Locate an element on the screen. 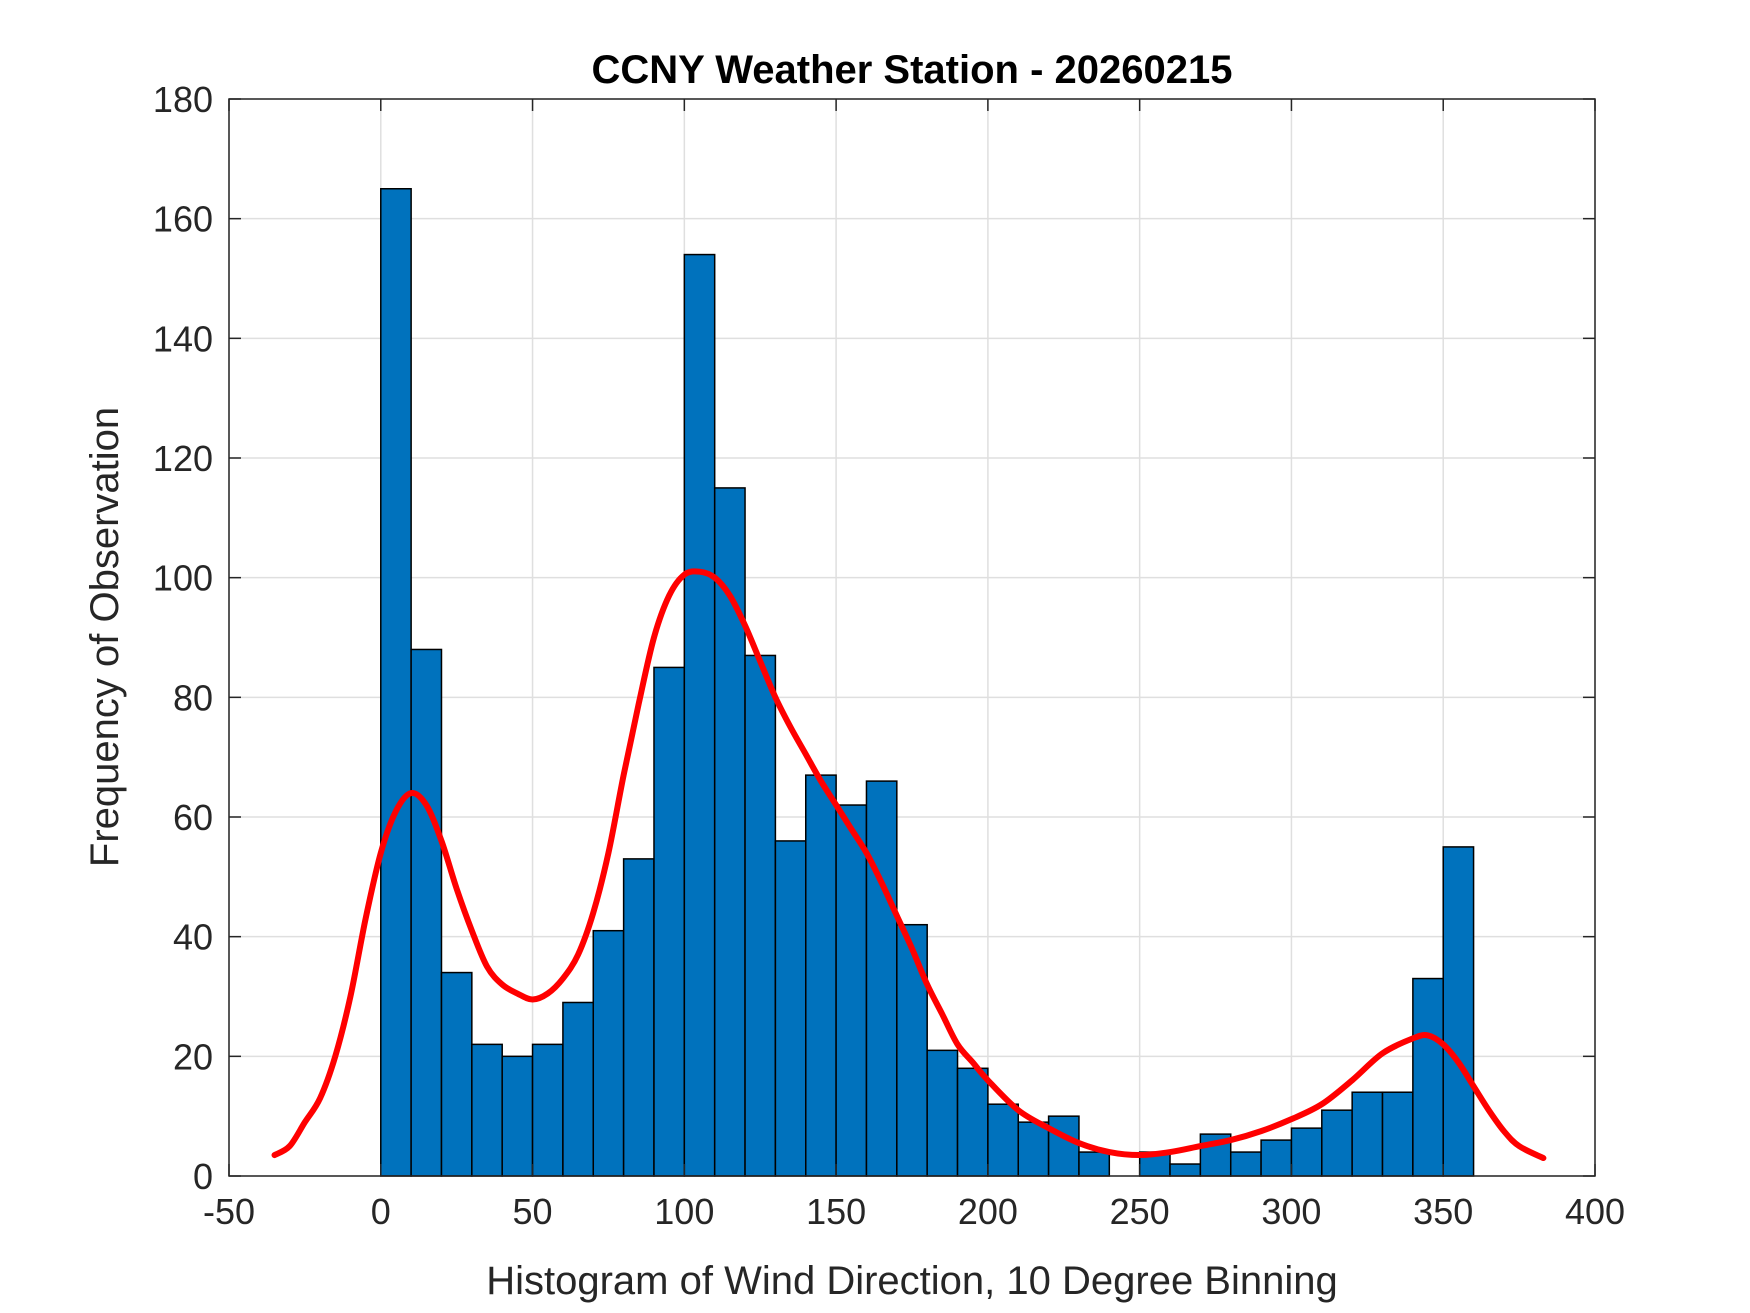  x-tick-label: 200 is located at coordinates (988, 1211).